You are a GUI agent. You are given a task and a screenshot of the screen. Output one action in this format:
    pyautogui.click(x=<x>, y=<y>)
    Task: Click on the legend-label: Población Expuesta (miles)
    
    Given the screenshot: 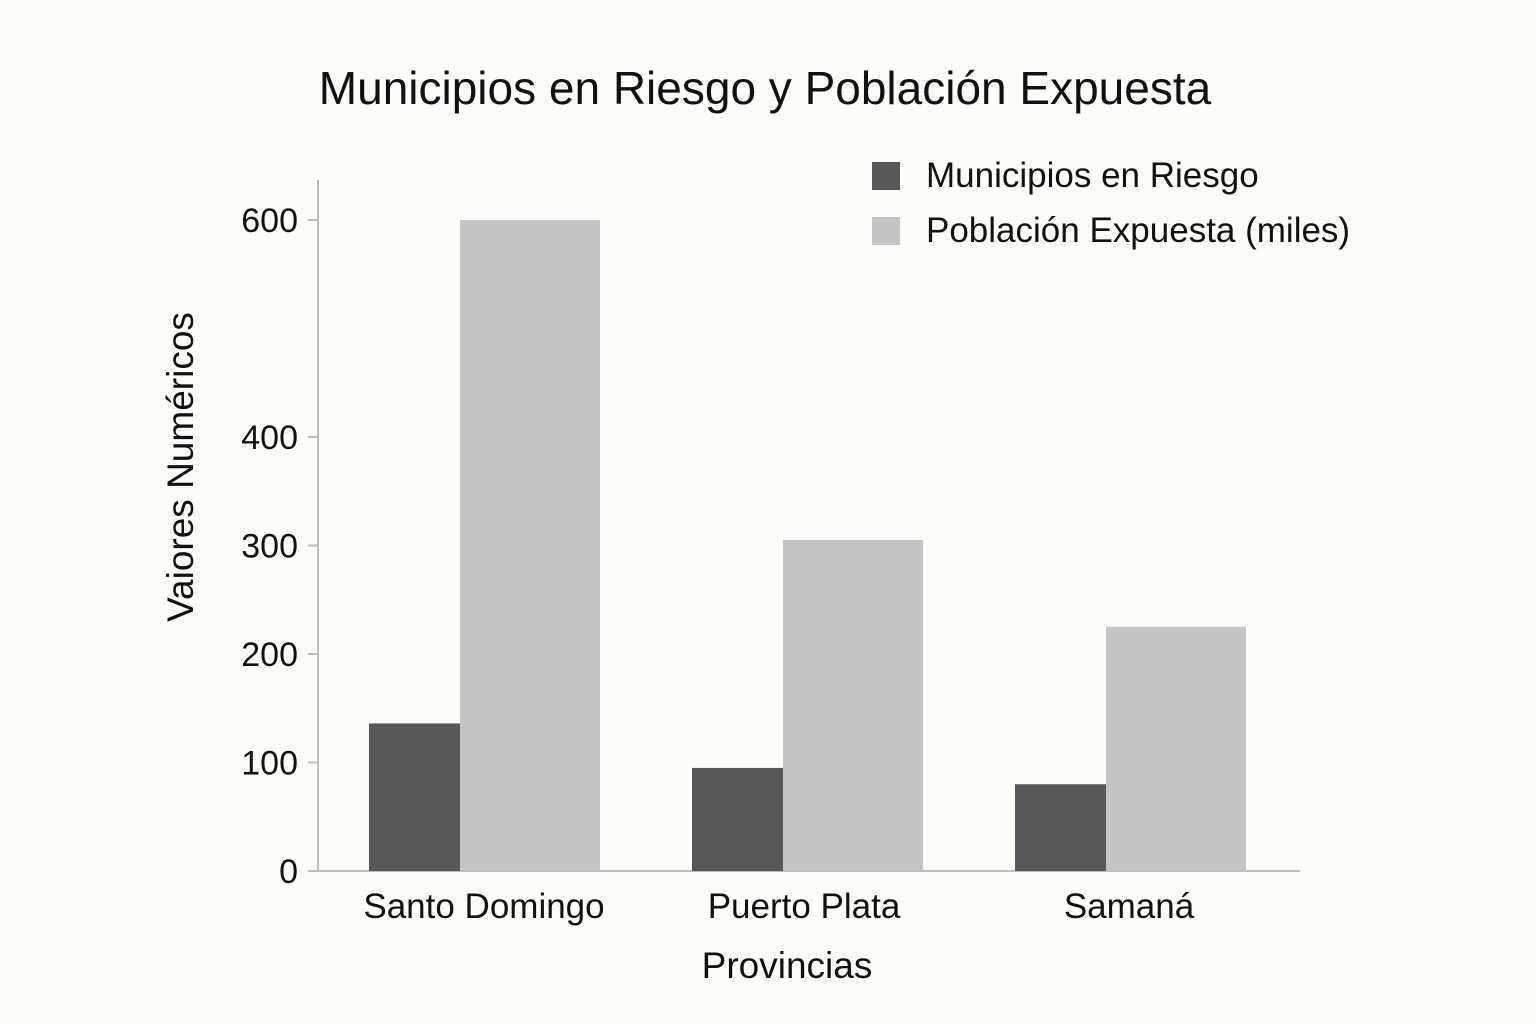 What is the action you would take?
    pyautogui.click(x=1138, y=230)
    